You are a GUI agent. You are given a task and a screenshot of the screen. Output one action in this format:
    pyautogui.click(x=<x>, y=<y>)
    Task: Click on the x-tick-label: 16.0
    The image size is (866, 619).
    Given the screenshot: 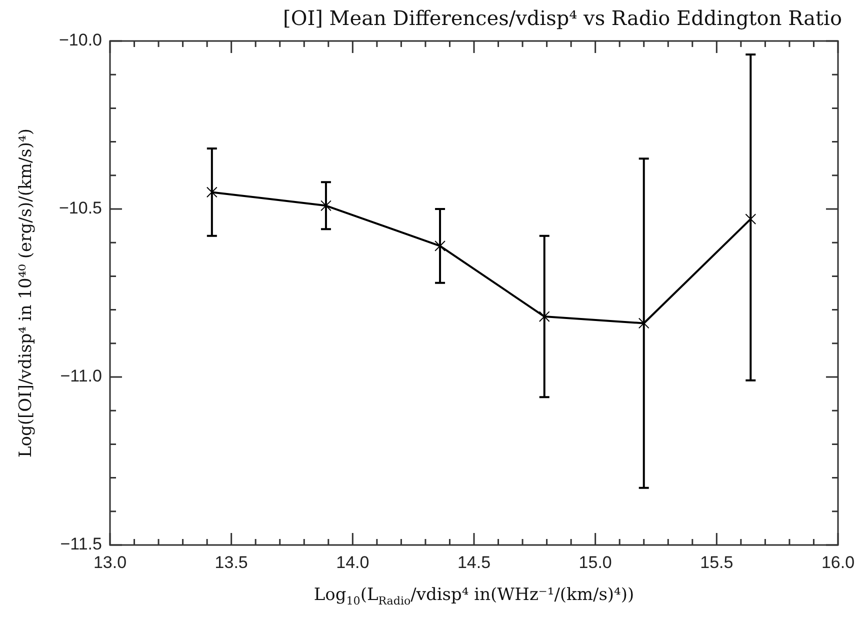 What is the action you would take?
    pyautogui.click(x=838, y=562)
    